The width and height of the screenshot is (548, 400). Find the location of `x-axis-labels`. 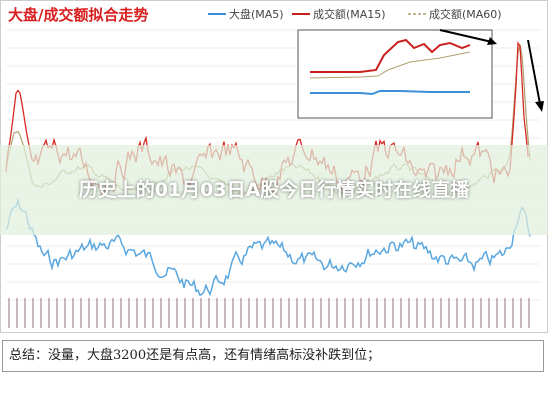

x-axis-labels is located at coordinates (269, 313).